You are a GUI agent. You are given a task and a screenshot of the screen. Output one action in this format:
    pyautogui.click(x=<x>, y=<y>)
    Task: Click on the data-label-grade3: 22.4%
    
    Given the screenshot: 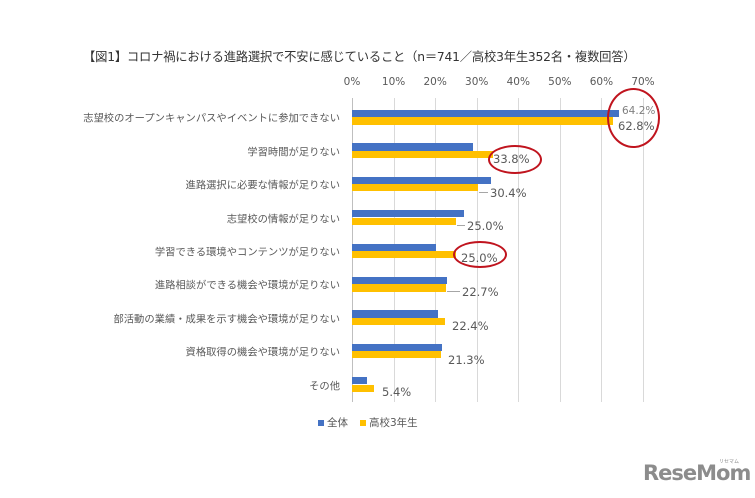 What is the action you would take?
    pyautogui.click(x=470, y=326)
    